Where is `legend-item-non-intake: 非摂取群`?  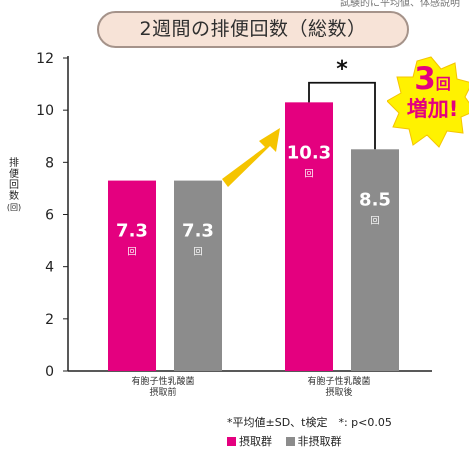 legend-item-non-intake: 非摂取群 is located at coordinates (313, 441).